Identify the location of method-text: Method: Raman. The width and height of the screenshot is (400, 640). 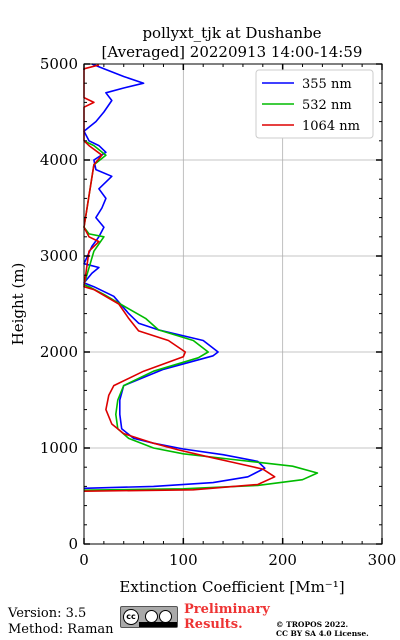
(61, 629).